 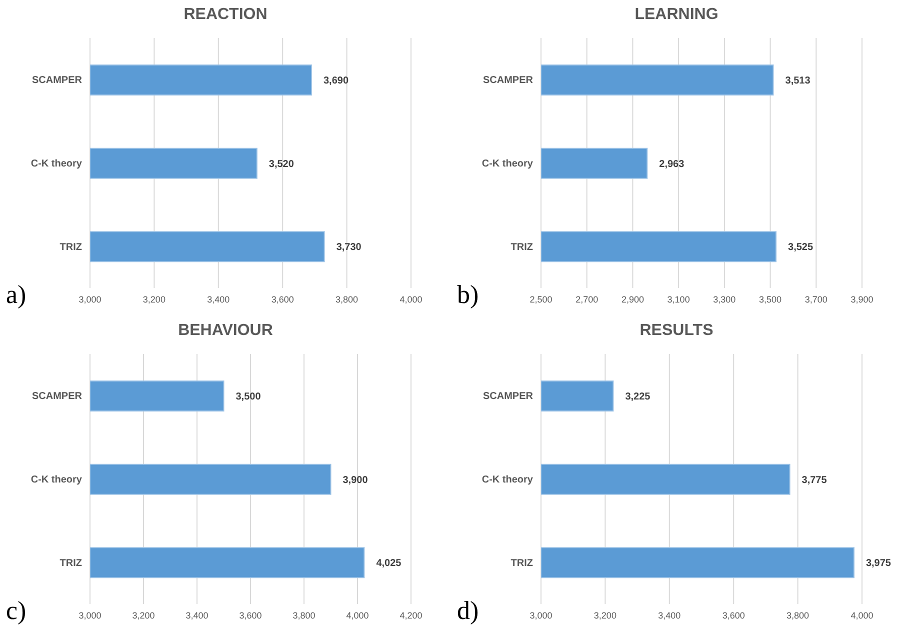 I want to click on x-tick-label: 3,100, so click(x=678, y=299).